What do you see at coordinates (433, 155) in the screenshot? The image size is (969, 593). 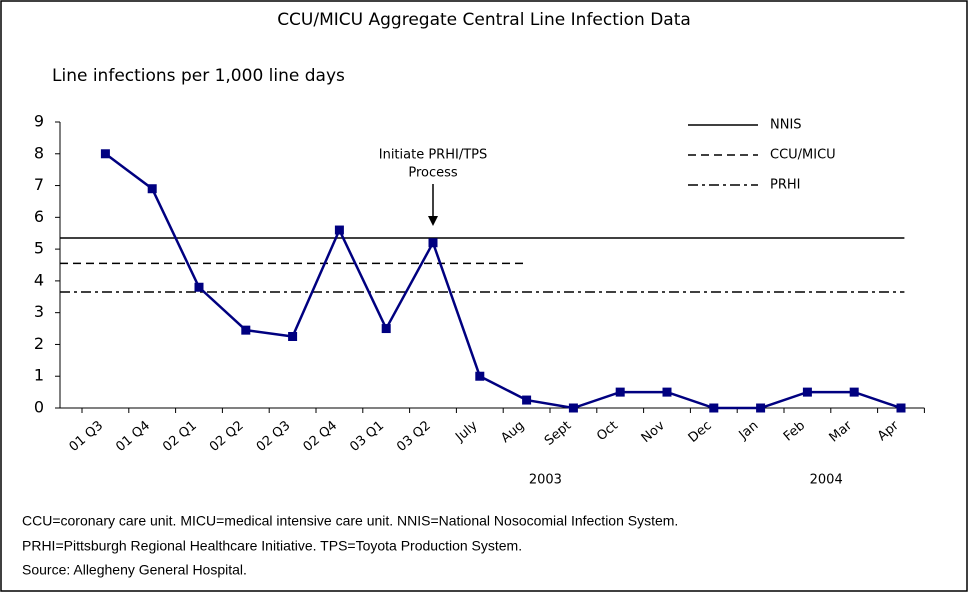 I see `annotation: Initiate PRHI/TPS` at bounding box center [433, 155].